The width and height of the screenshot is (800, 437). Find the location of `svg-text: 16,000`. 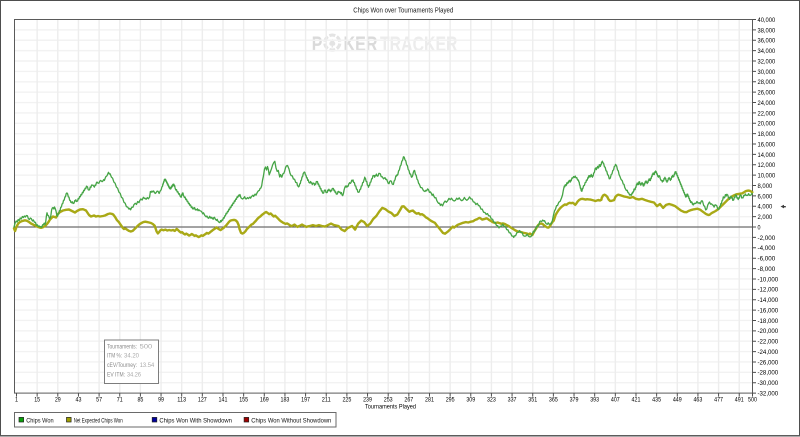

svg-text: 16,000 is located at coordinates (767, 144).